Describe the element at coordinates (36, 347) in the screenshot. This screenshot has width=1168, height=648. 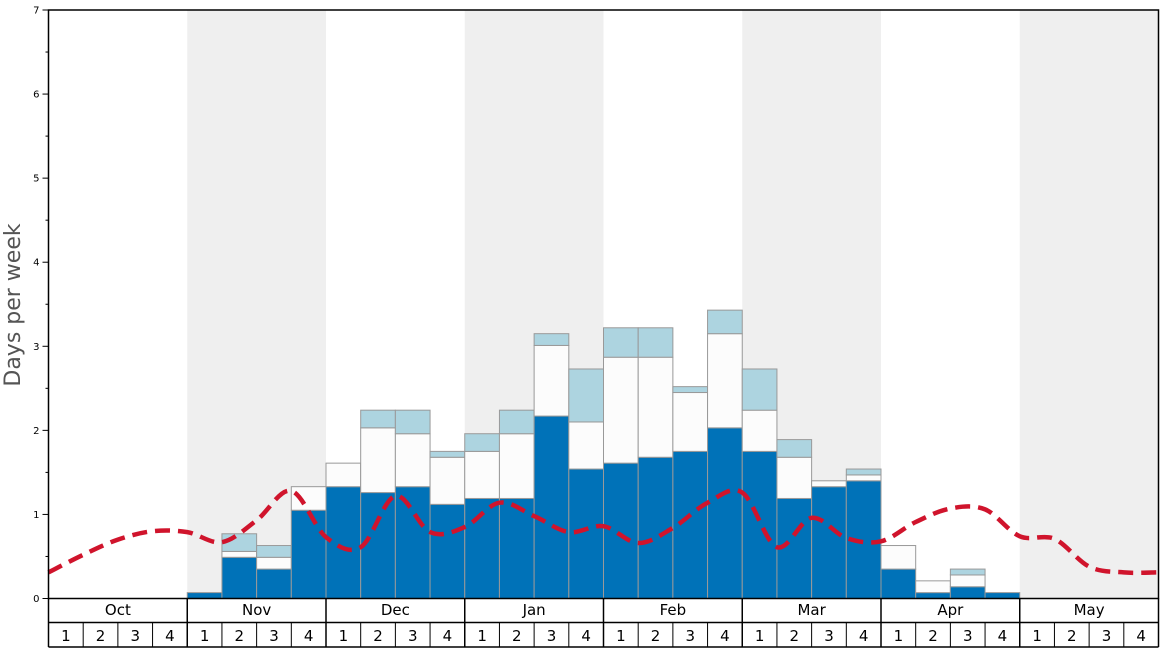
I see `y-tick-label: 3` at that location.